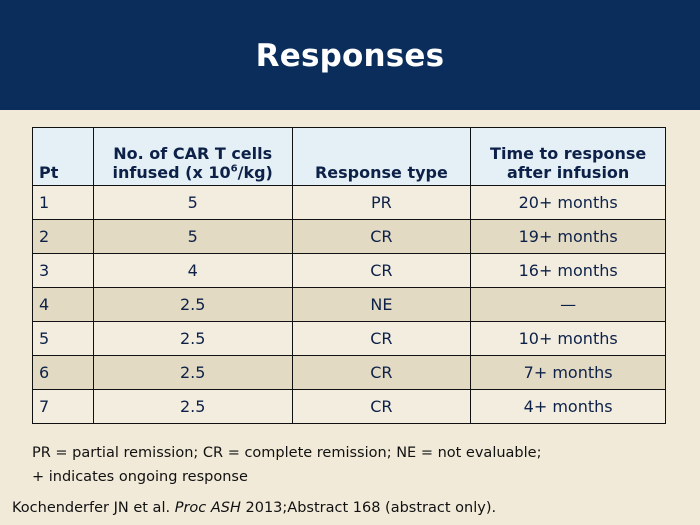 The image size is (700, 525). Describe the element at coordinates (63, 338) in the screenshot. I see `cell-pt: 5` at that location.